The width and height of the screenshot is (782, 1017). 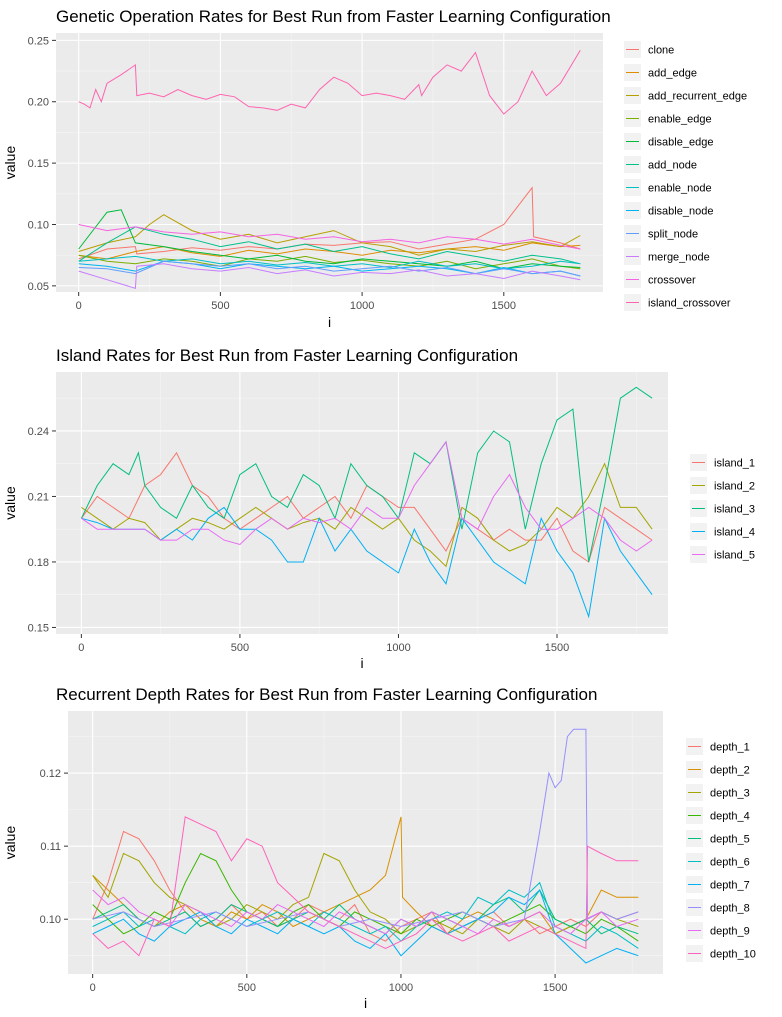 I want to click on legend-label-depth_8: depth_8, so click(x=730, y=909).